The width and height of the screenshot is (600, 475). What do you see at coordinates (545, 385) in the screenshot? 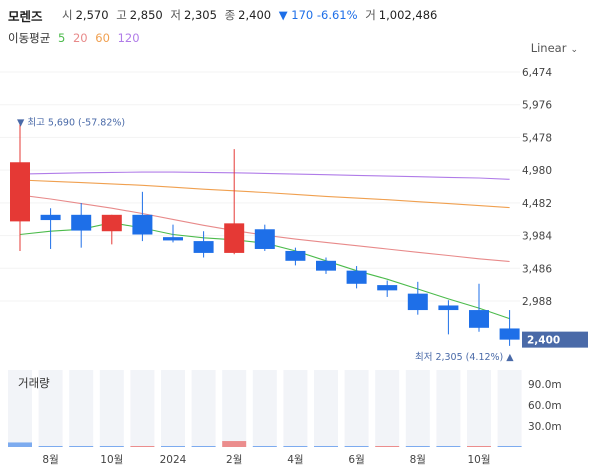
I see `volume-tick-label: 90.0m` at bounding box center [545, 385].